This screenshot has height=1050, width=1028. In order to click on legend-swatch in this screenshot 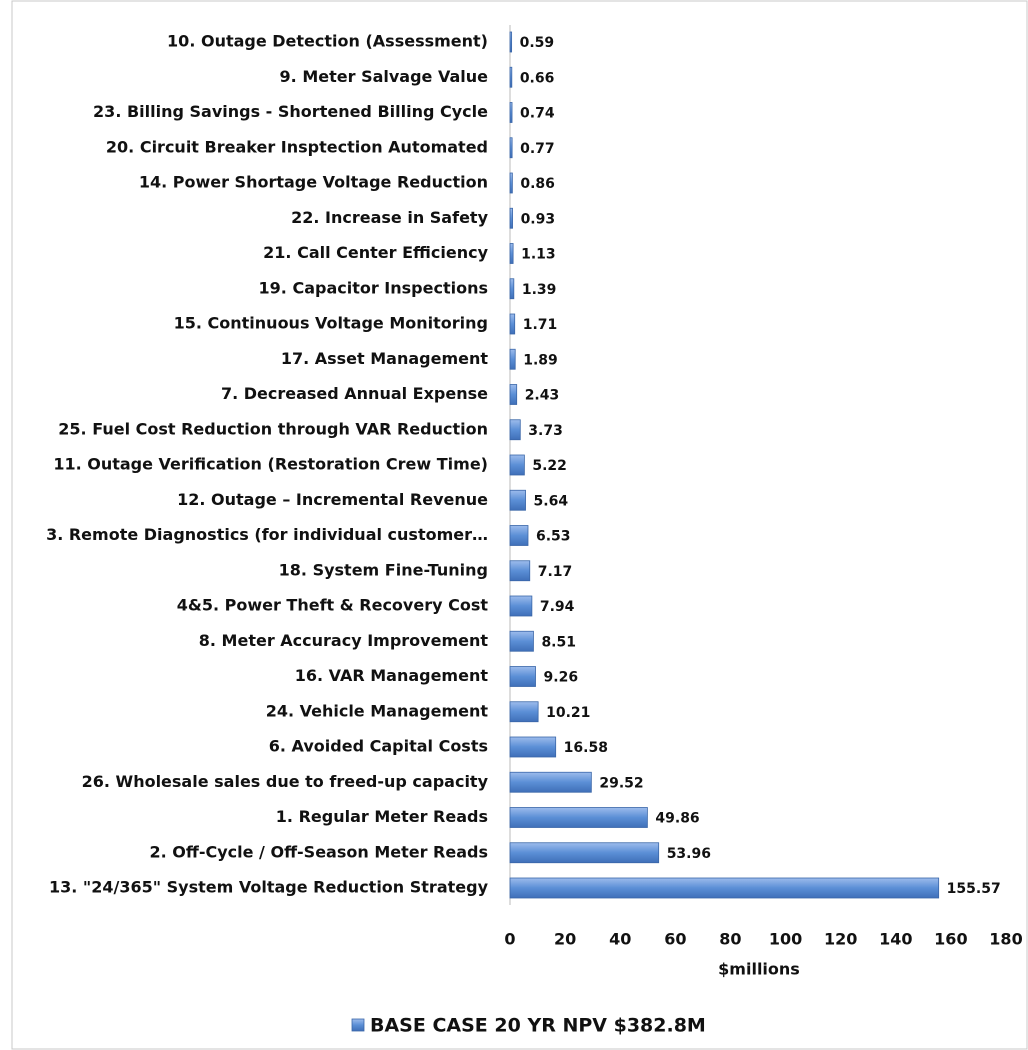, I will do `click(358, 1025)`.